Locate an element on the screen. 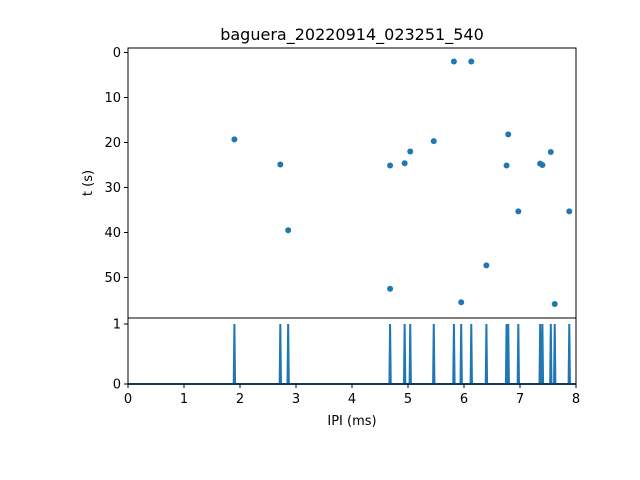  histogram-x-axis-label: IPI (ms) is located at coordinates (351, 421).